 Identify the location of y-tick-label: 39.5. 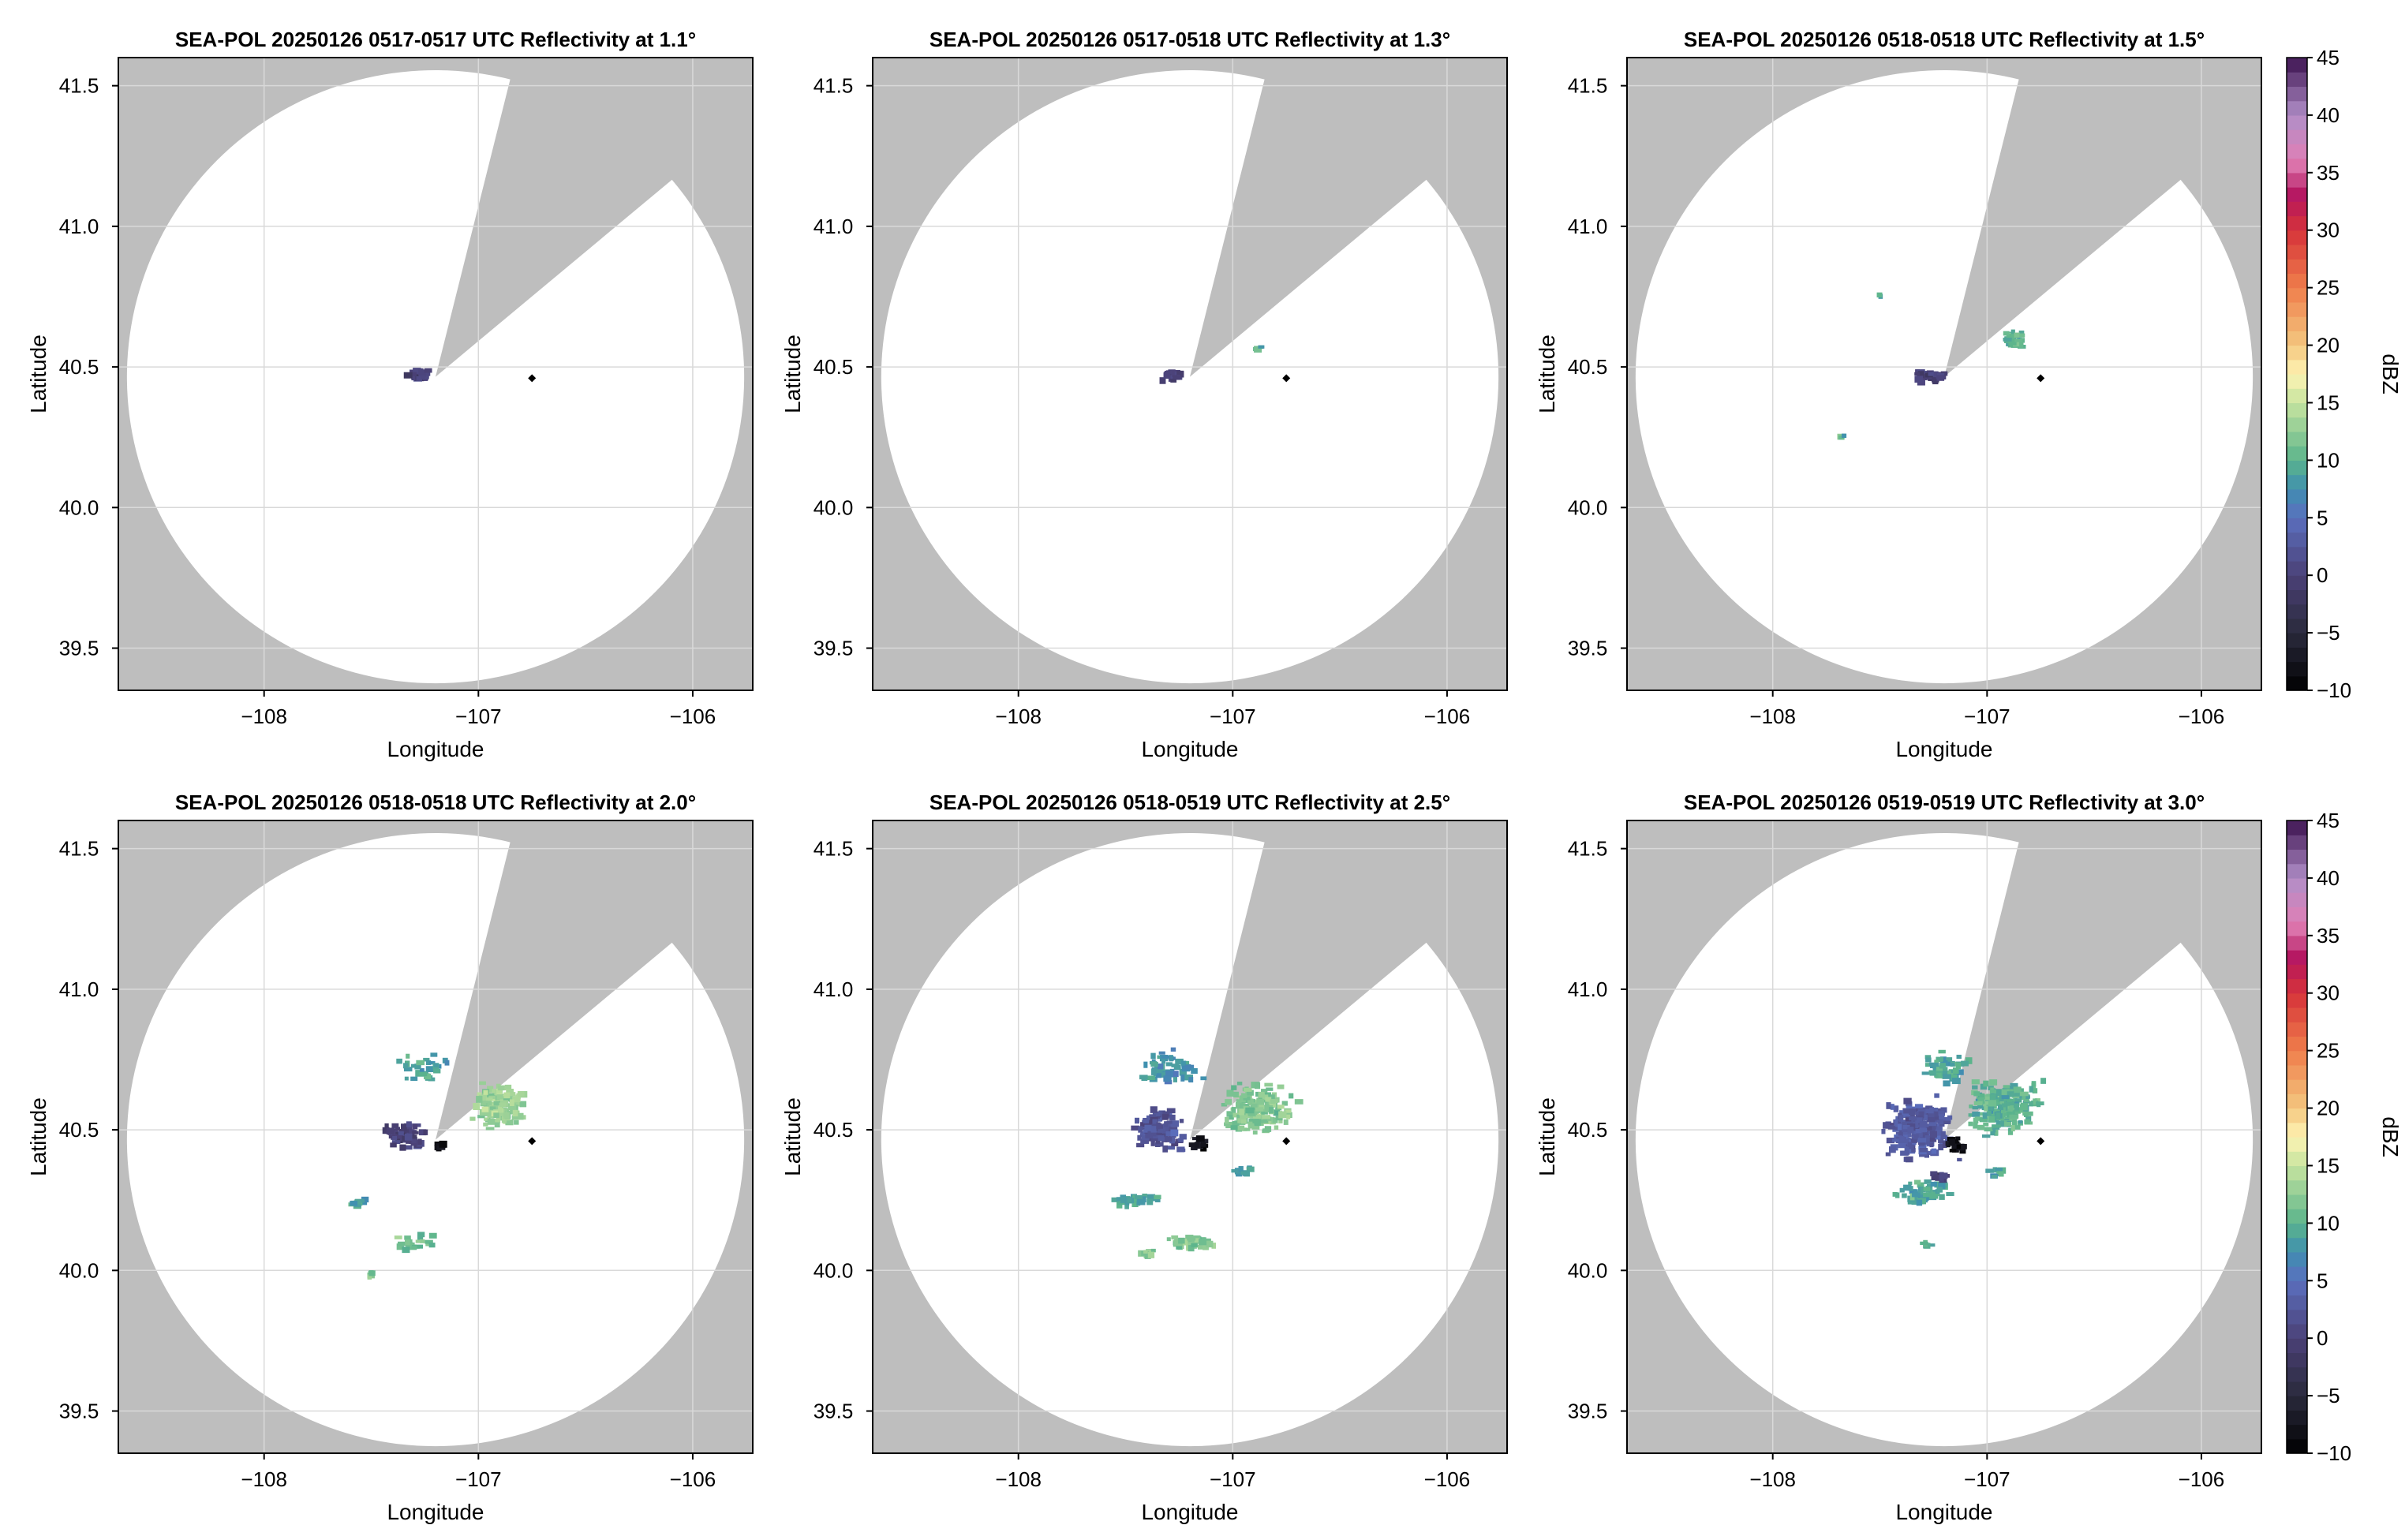
(1588, 648).